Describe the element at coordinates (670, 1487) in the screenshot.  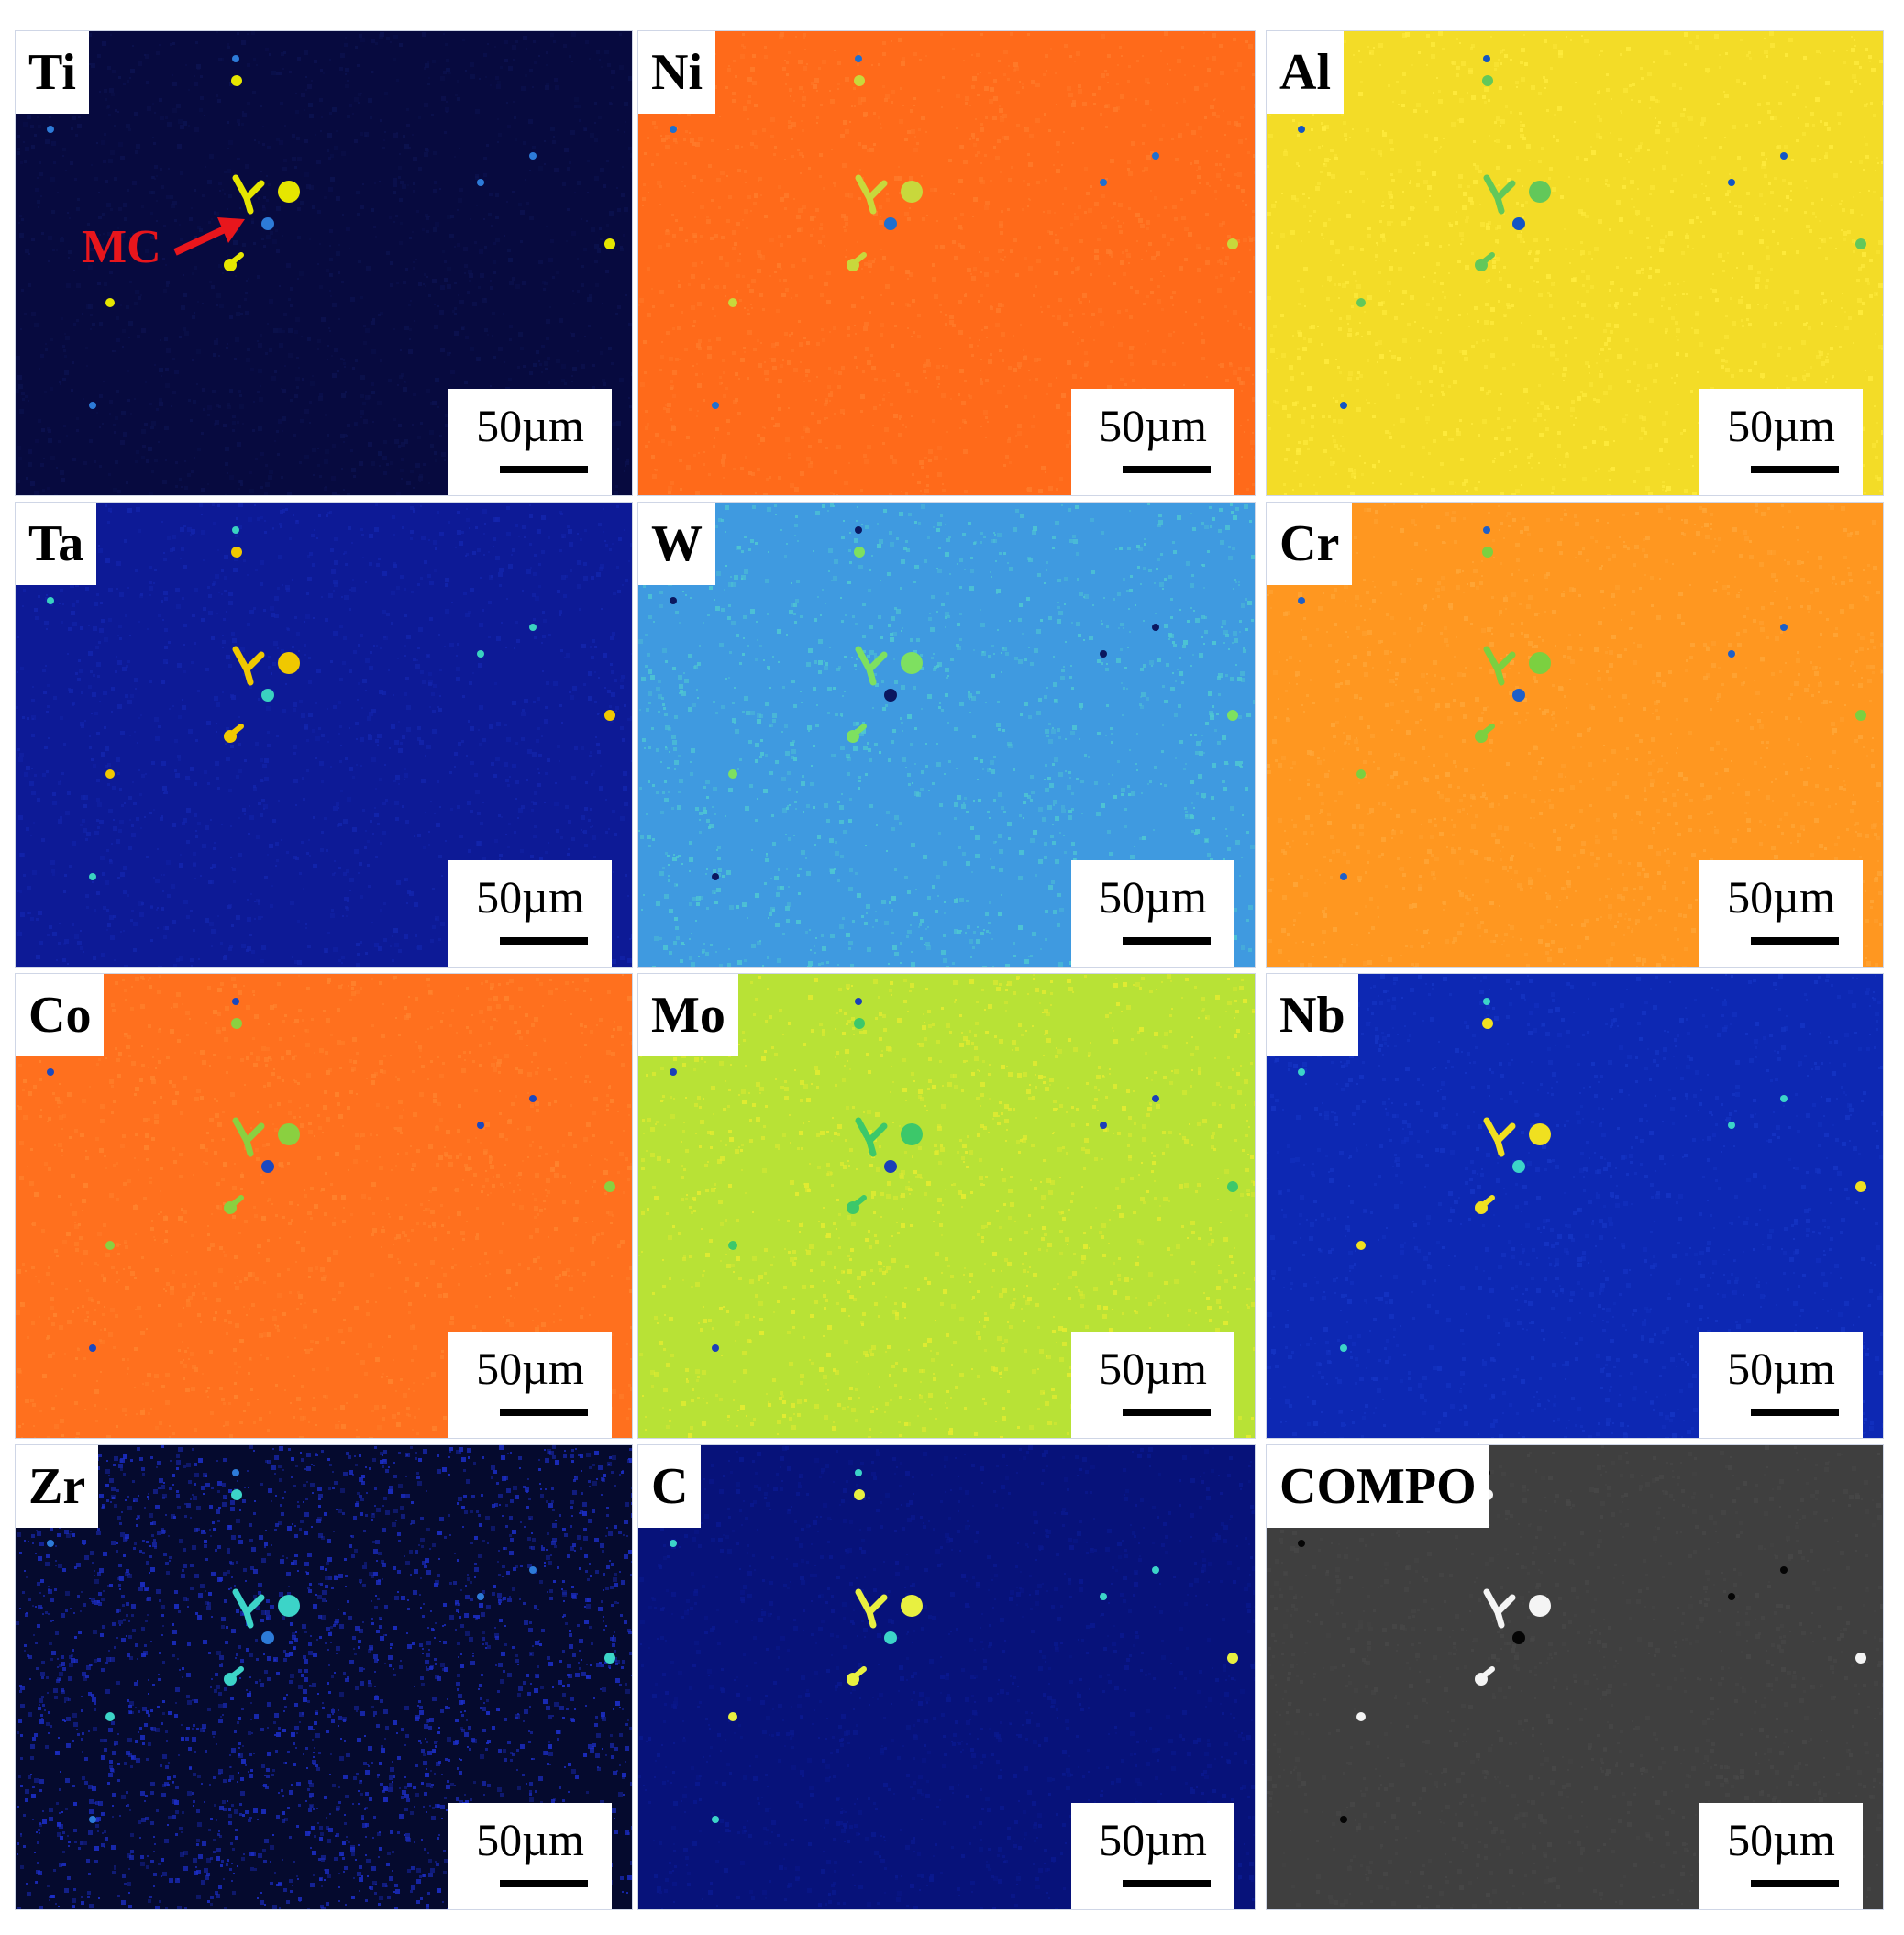
I see `element-label: C` at that location.